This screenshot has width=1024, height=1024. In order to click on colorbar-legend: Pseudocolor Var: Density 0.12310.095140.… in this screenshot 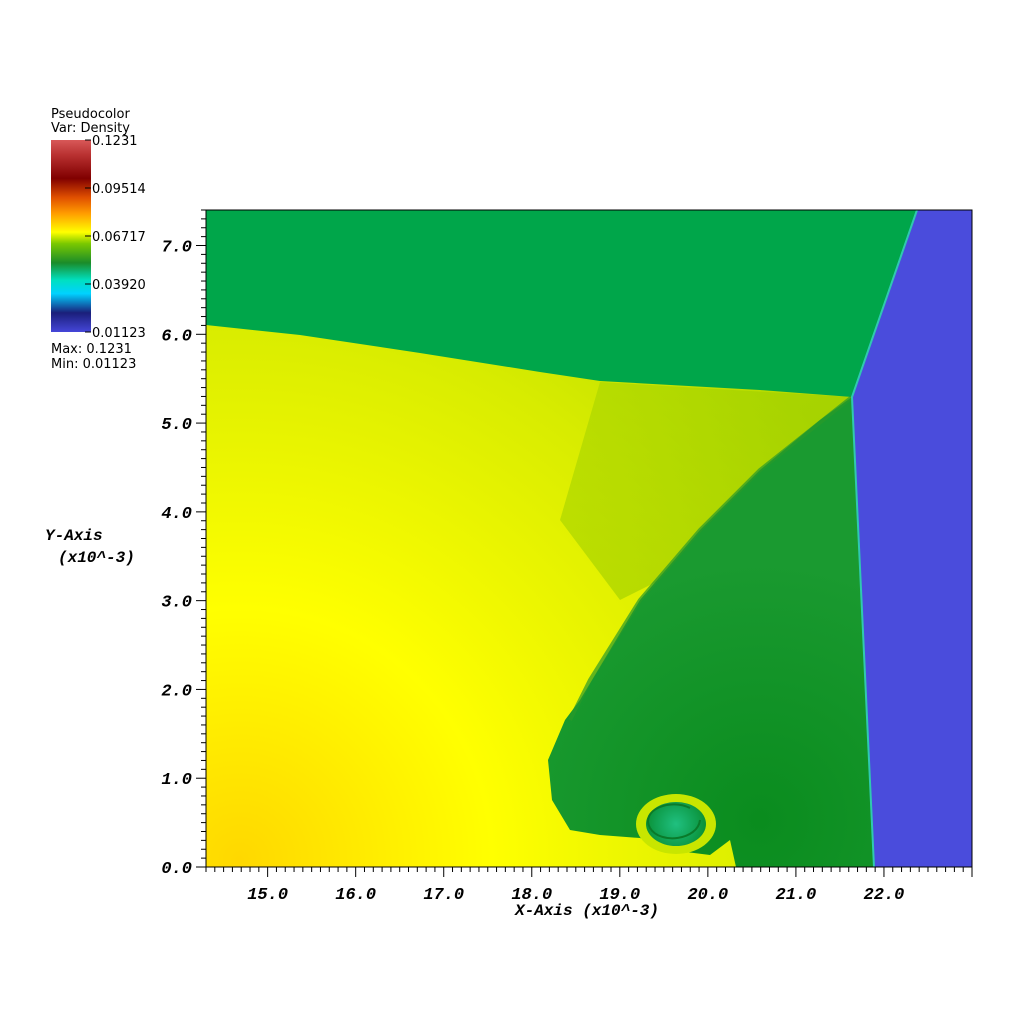, I will do `click(98, 239)`.